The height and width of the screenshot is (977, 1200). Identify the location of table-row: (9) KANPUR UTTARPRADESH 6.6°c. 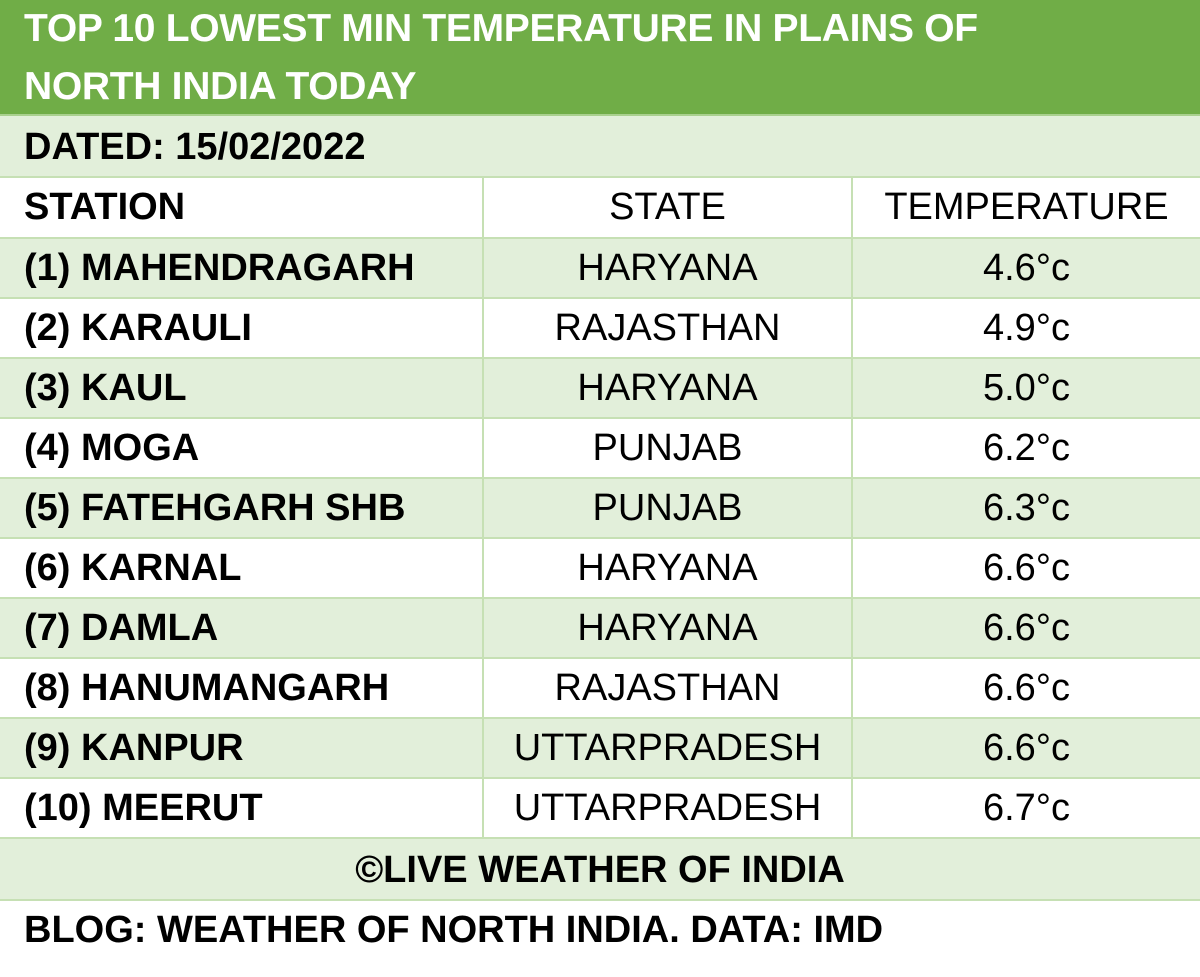
(600, 748).